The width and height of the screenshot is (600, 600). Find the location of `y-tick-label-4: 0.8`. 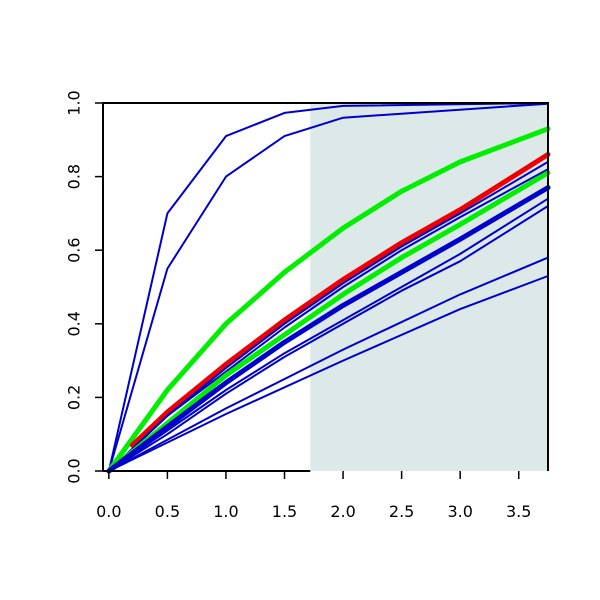

y-tick-label-4: 0.8 is located at coordinates (74, 176).